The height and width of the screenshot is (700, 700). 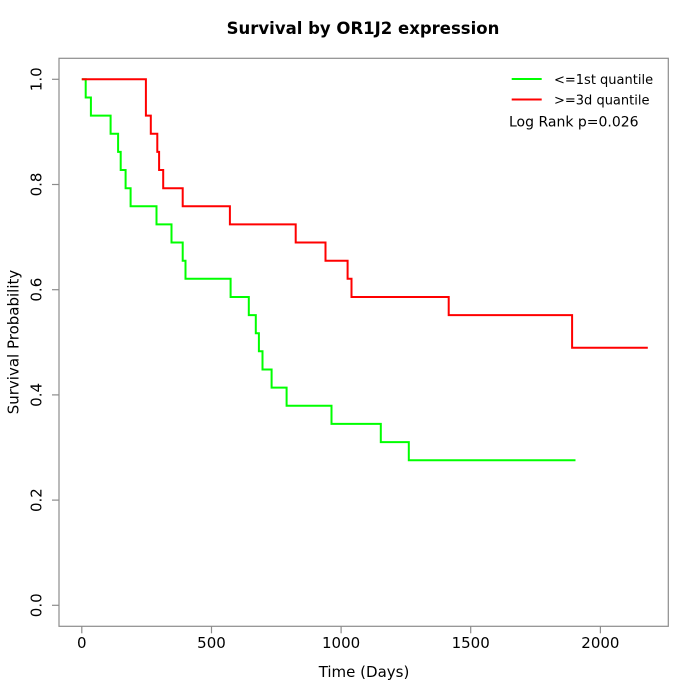 What do you see at coordinates (37, 395) in the screenshot?
I see `y-tick-label: 0.4` at bounding box center [37, 395].